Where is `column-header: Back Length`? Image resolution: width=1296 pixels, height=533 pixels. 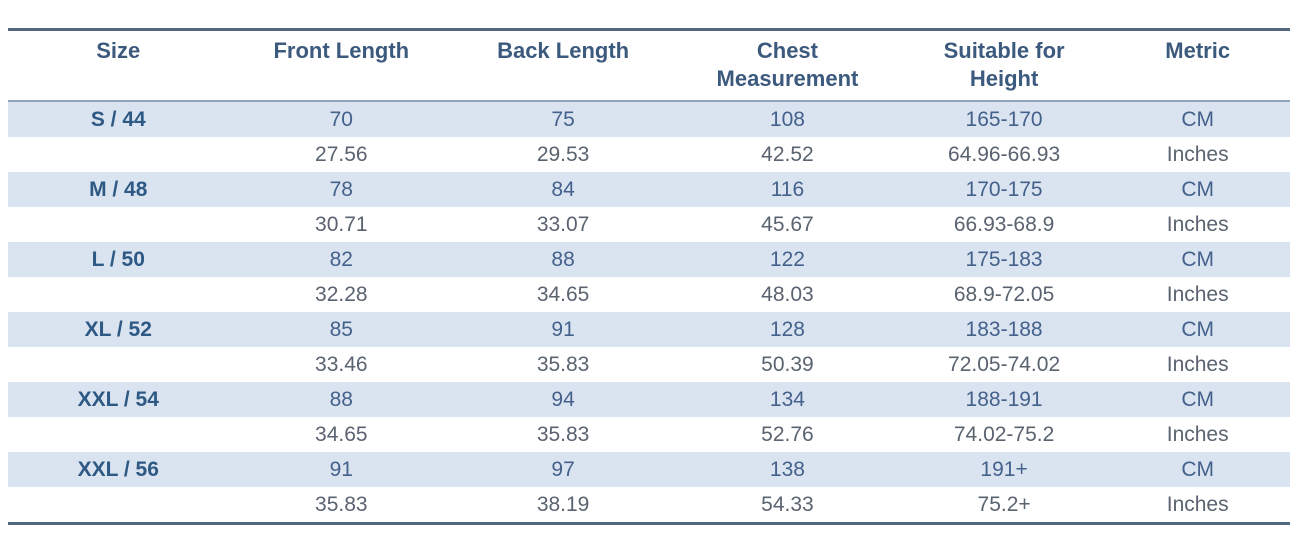 column-header: Back Length is located at coordinates (563, 65).